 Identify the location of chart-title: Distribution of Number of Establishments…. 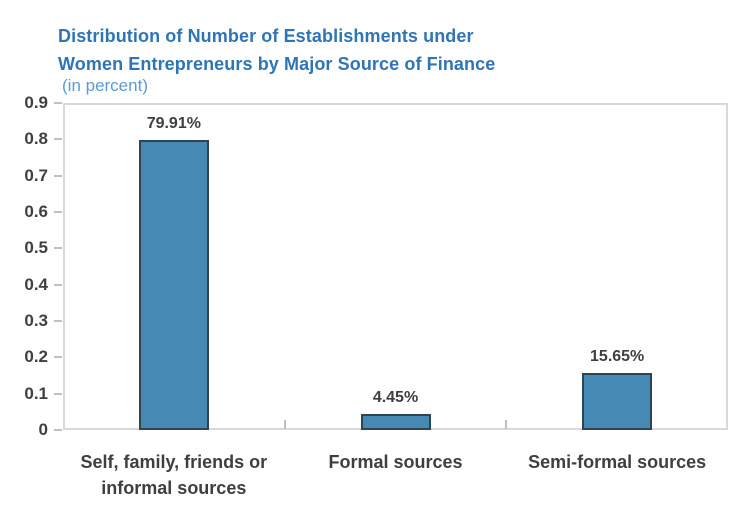
(276, 50).